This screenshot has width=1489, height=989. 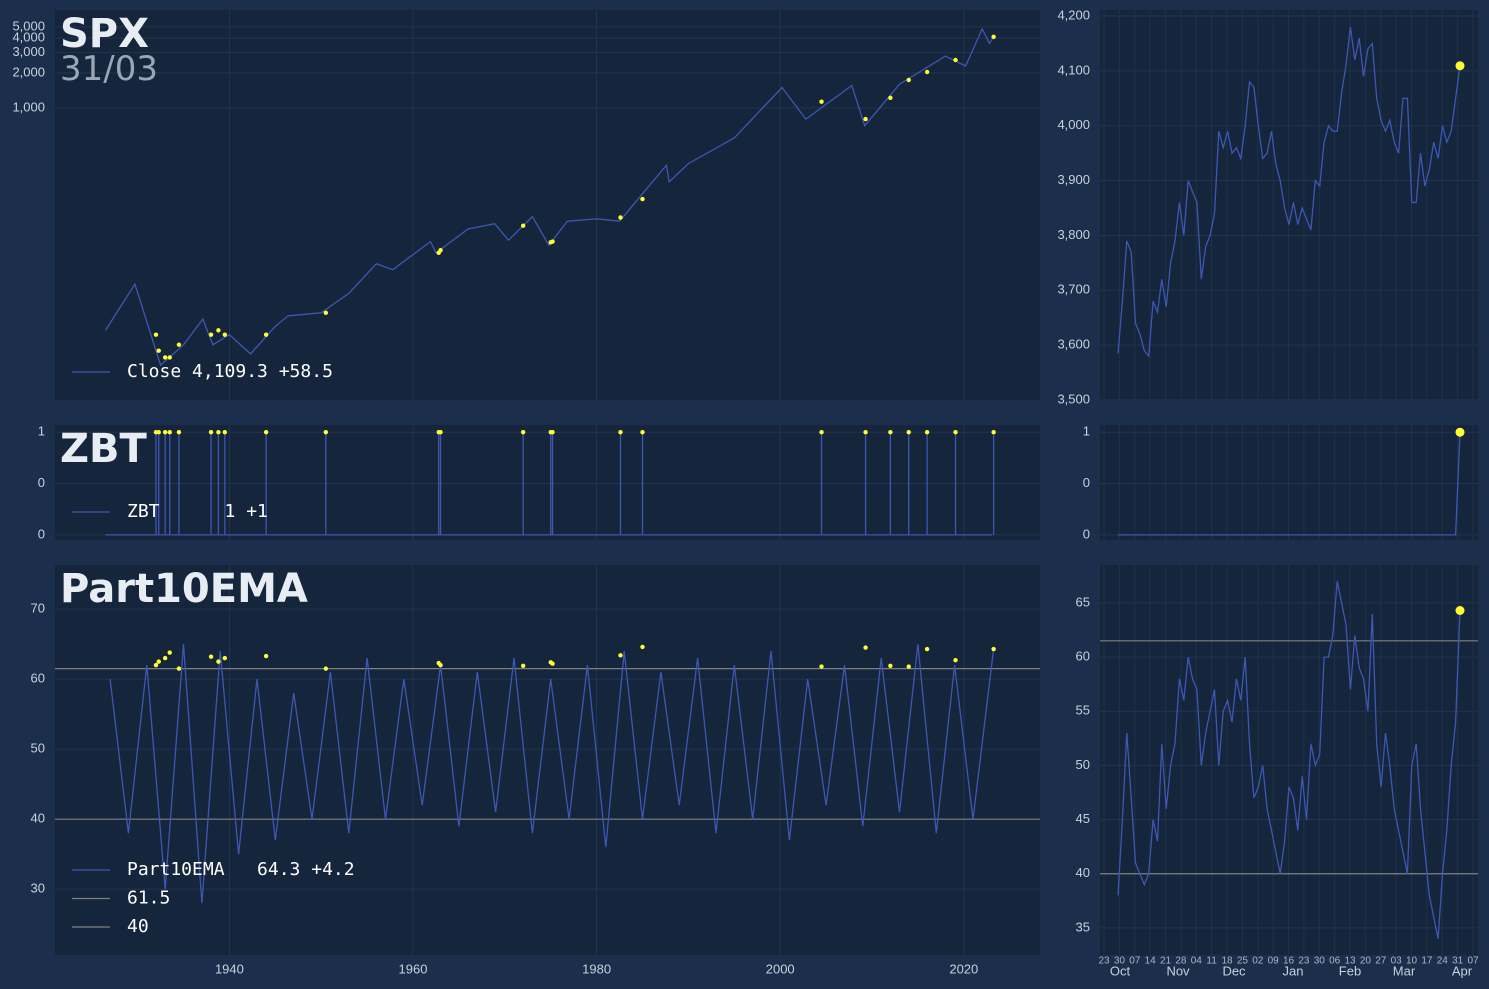 I want to click on x-tick-label: 20, so click(x=1366, y=961).